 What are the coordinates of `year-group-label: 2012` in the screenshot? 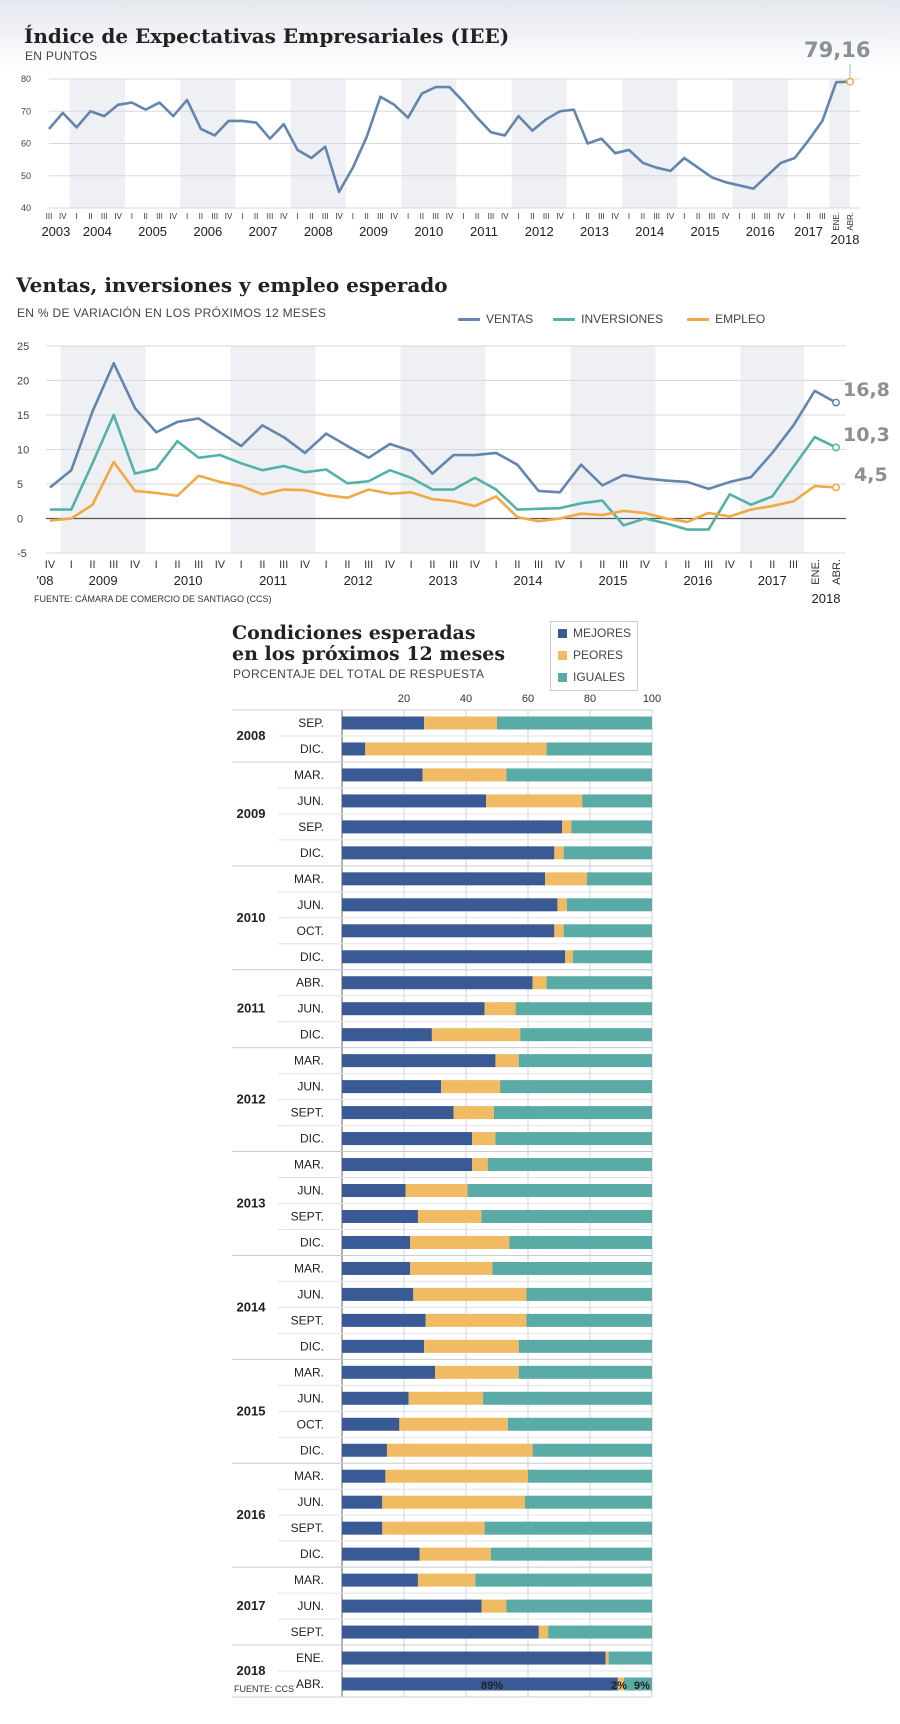 It's located at (251, 1099).